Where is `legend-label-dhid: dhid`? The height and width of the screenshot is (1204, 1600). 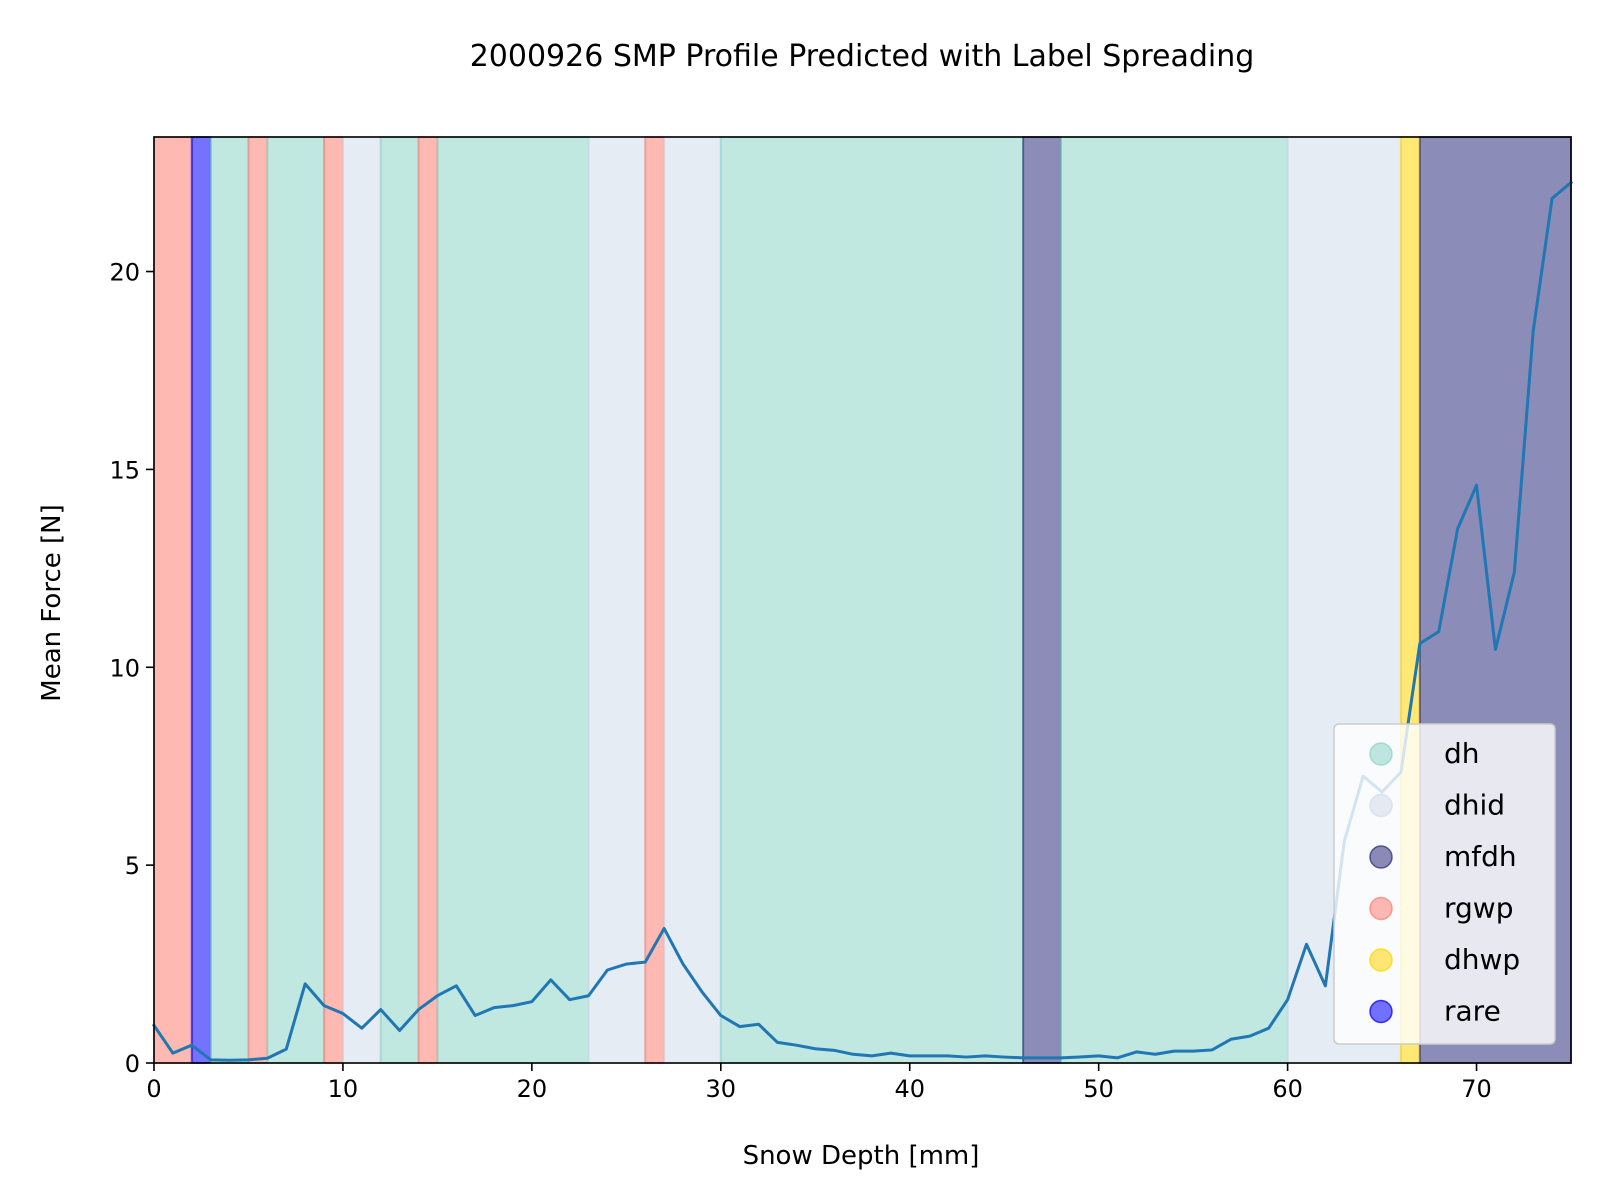 legend-label-dhid: dhid is located at coordinates (1474, 805).